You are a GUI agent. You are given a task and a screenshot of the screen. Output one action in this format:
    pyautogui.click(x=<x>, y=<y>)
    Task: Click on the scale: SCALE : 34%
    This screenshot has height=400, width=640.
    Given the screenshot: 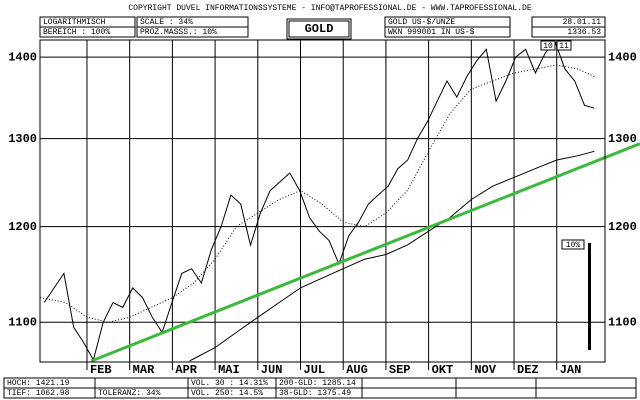 What is the action you would take?
    pyautogui.click(x=166, y=22)
    